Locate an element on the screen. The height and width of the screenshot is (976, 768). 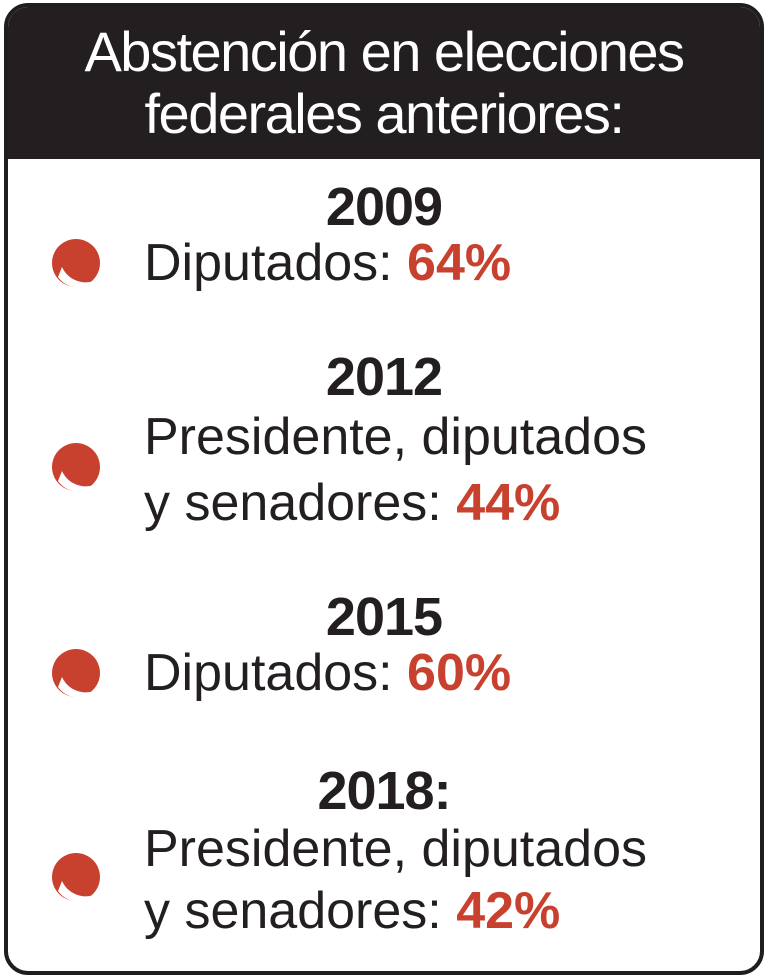
entry-year: 2018: is located at coordinates (384, 791).